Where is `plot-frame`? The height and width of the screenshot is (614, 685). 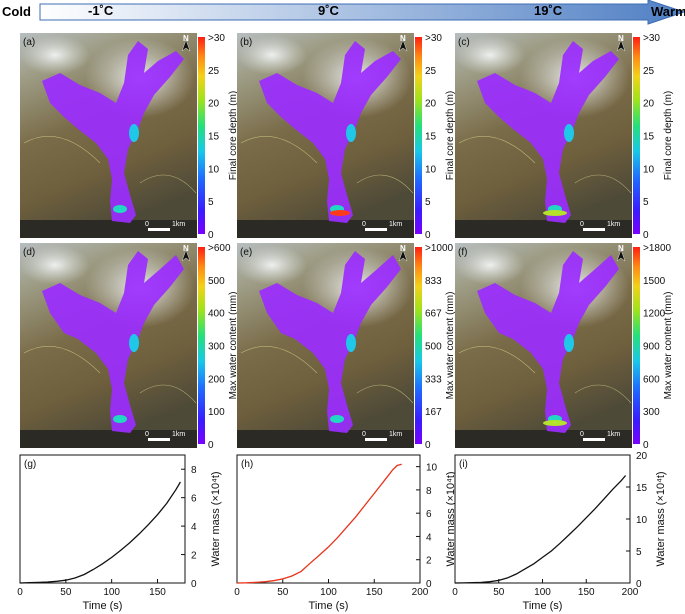
plot-frame is located at coordinates (328, 519).